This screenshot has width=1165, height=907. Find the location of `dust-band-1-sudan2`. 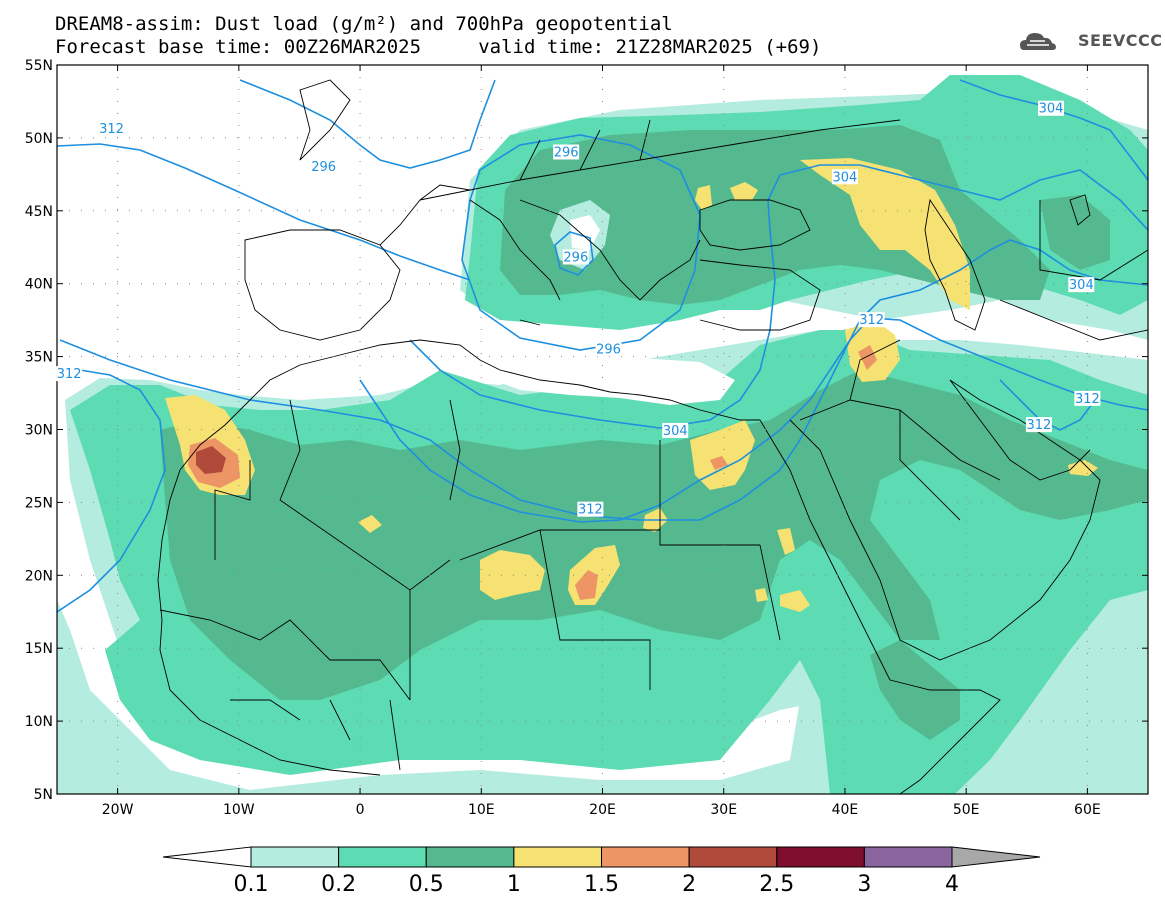

dust-band-1-sudan2 is located at coordinates (761, 595).